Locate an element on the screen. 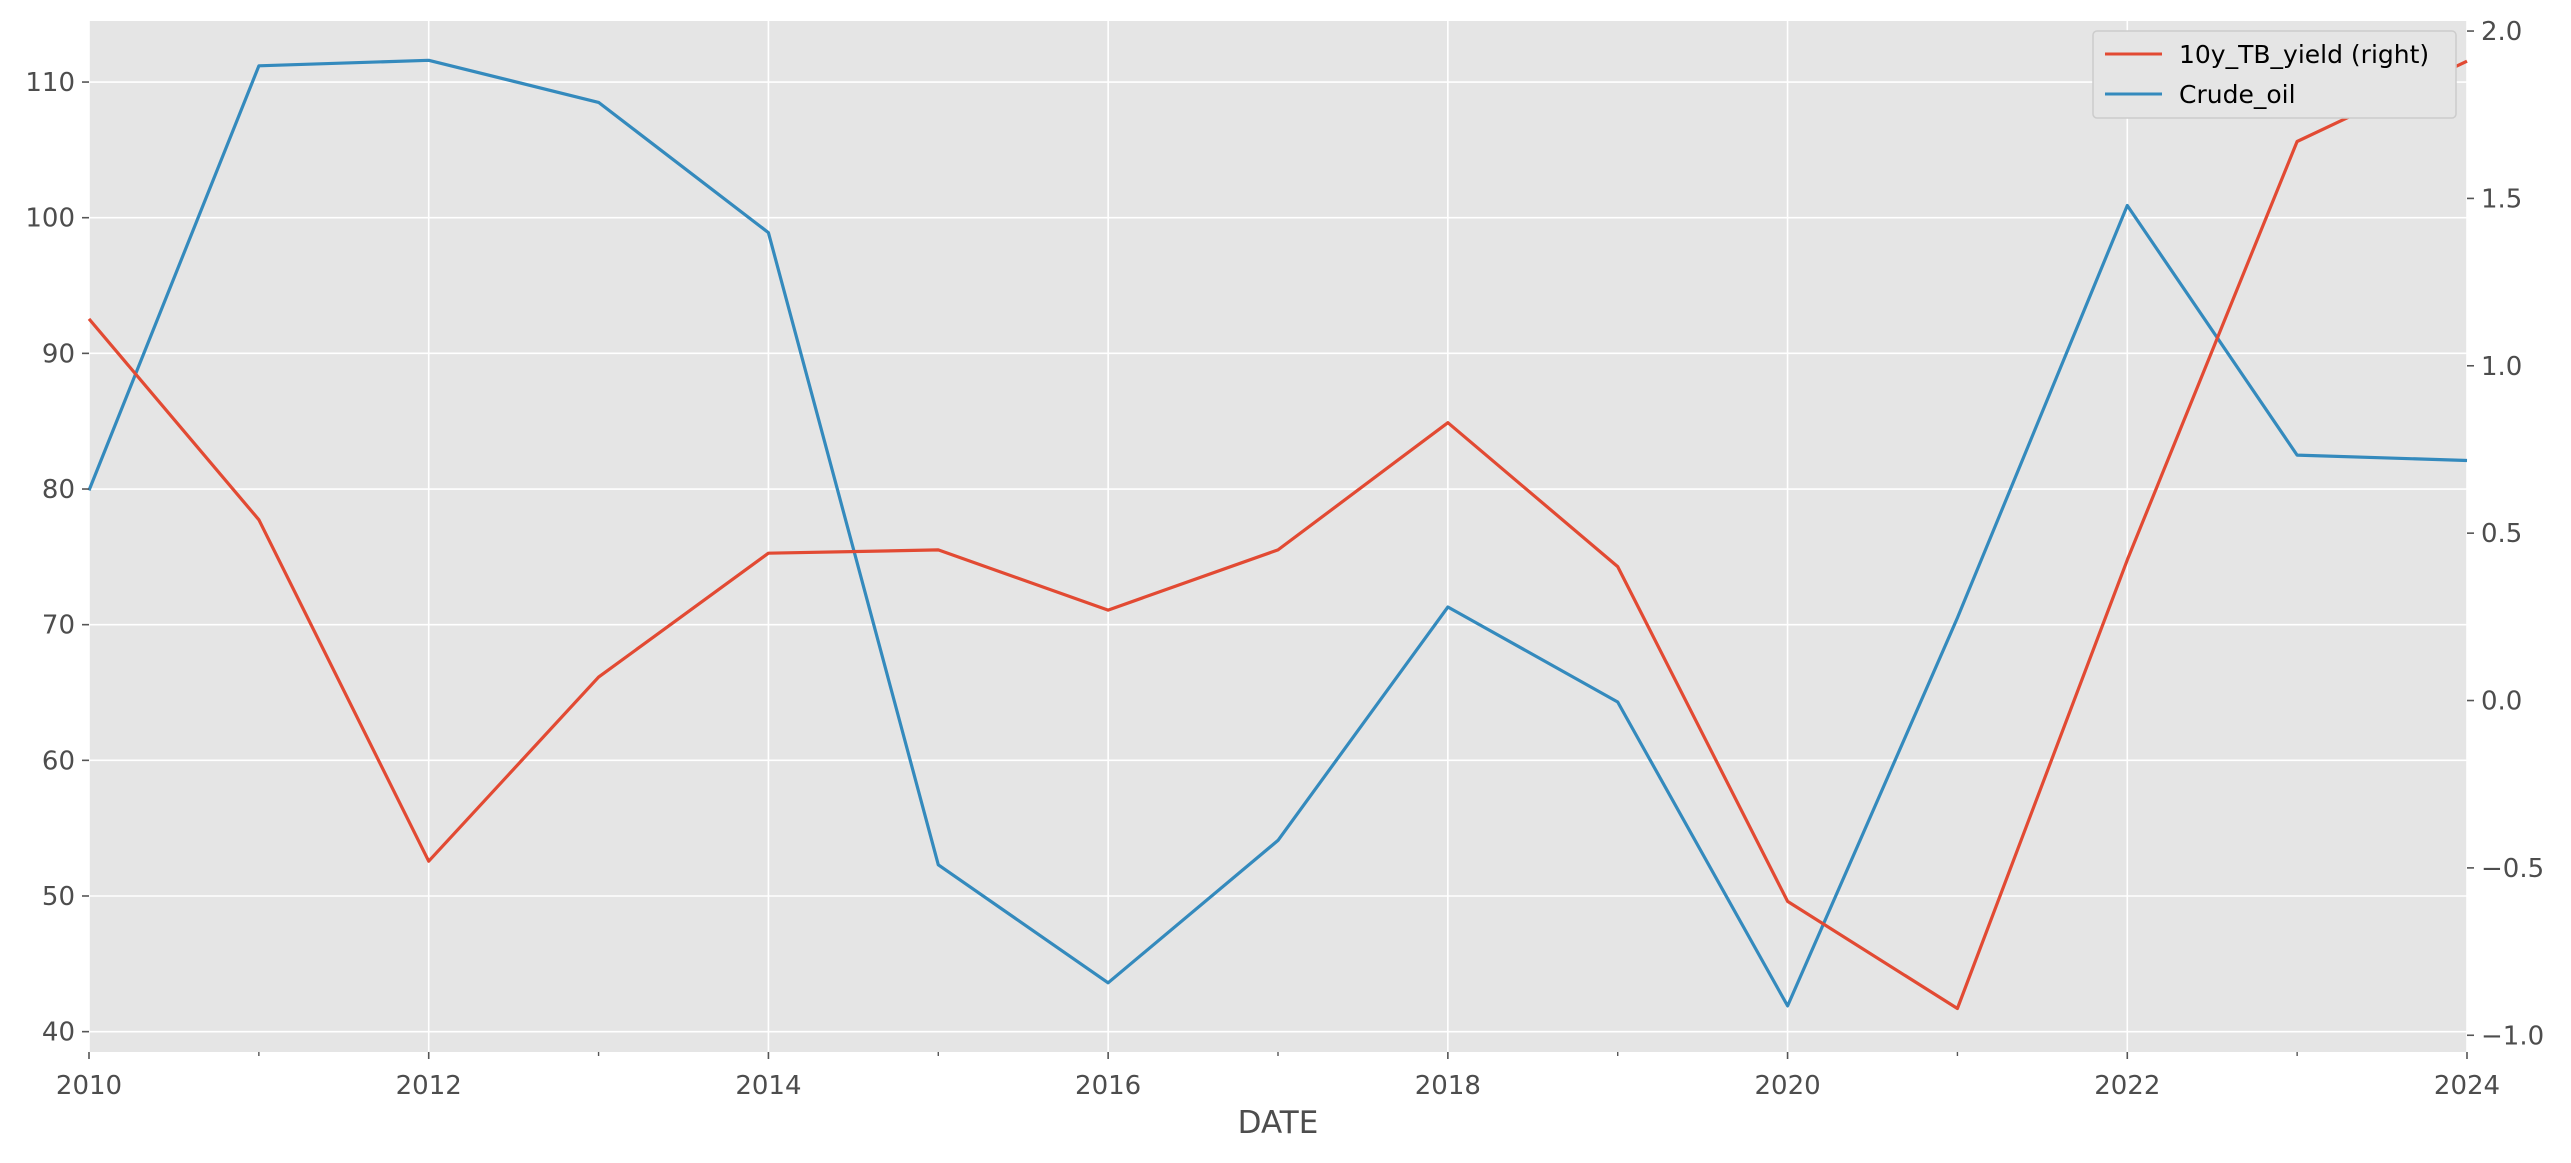  x-axis-title: DATE is located at coordinates (1278, 1123).